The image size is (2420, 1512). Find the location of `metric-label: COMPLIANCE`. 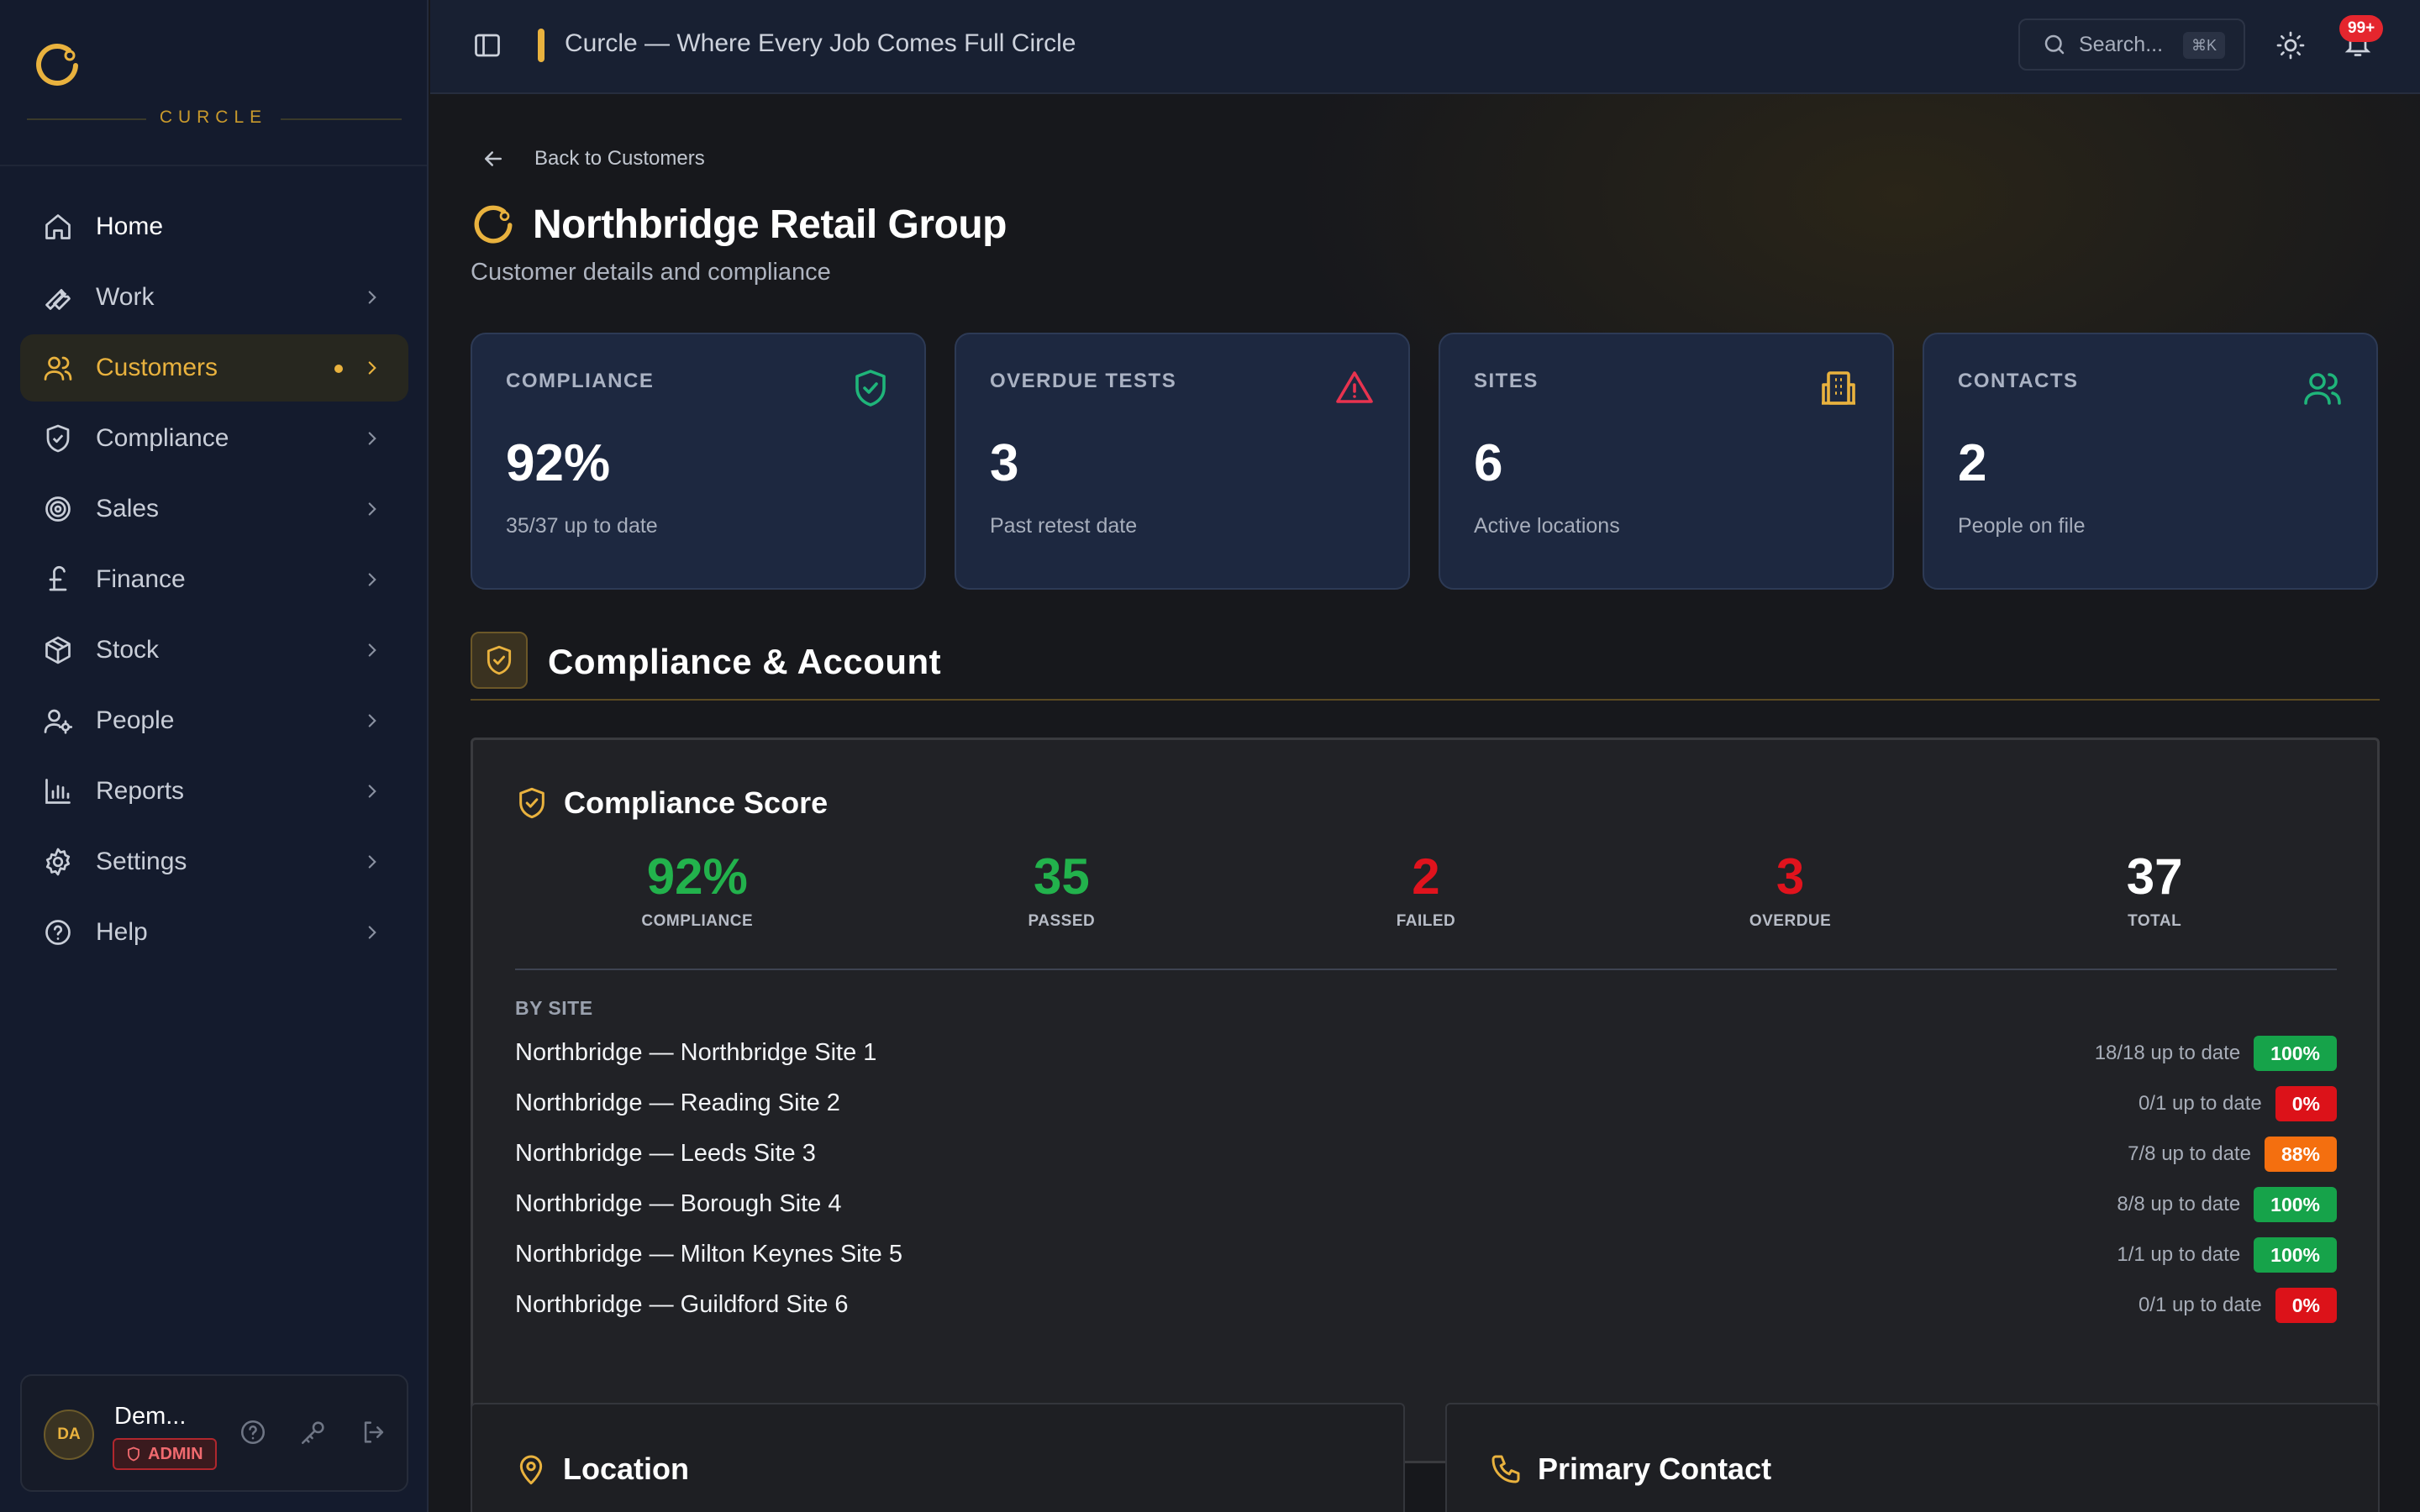

metric-label: COMPLIANCE is located at coordinates (697, 921).